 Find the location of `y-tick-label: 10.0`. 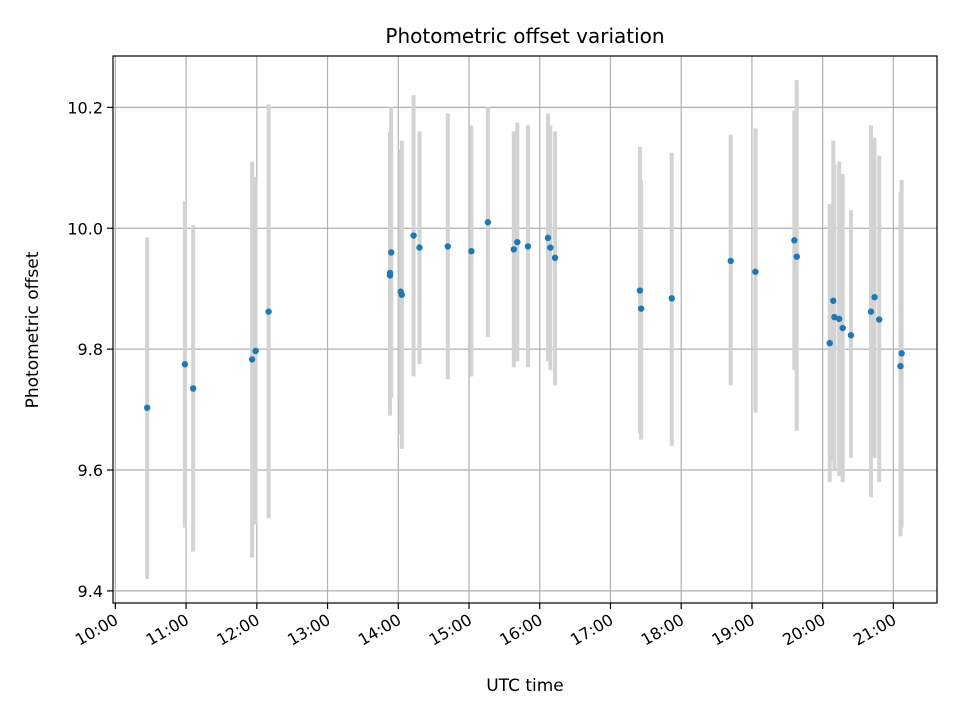

y-tick-label: 10.0 is located at coordinates (85, 228).